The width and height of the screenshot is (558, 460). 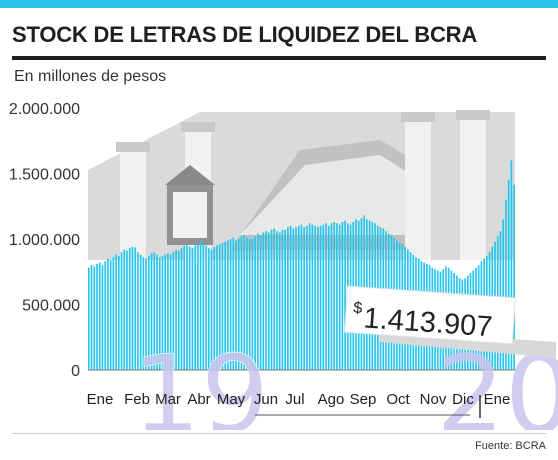 I want to click on x-tick-label: May, so click(x=231, y=399).